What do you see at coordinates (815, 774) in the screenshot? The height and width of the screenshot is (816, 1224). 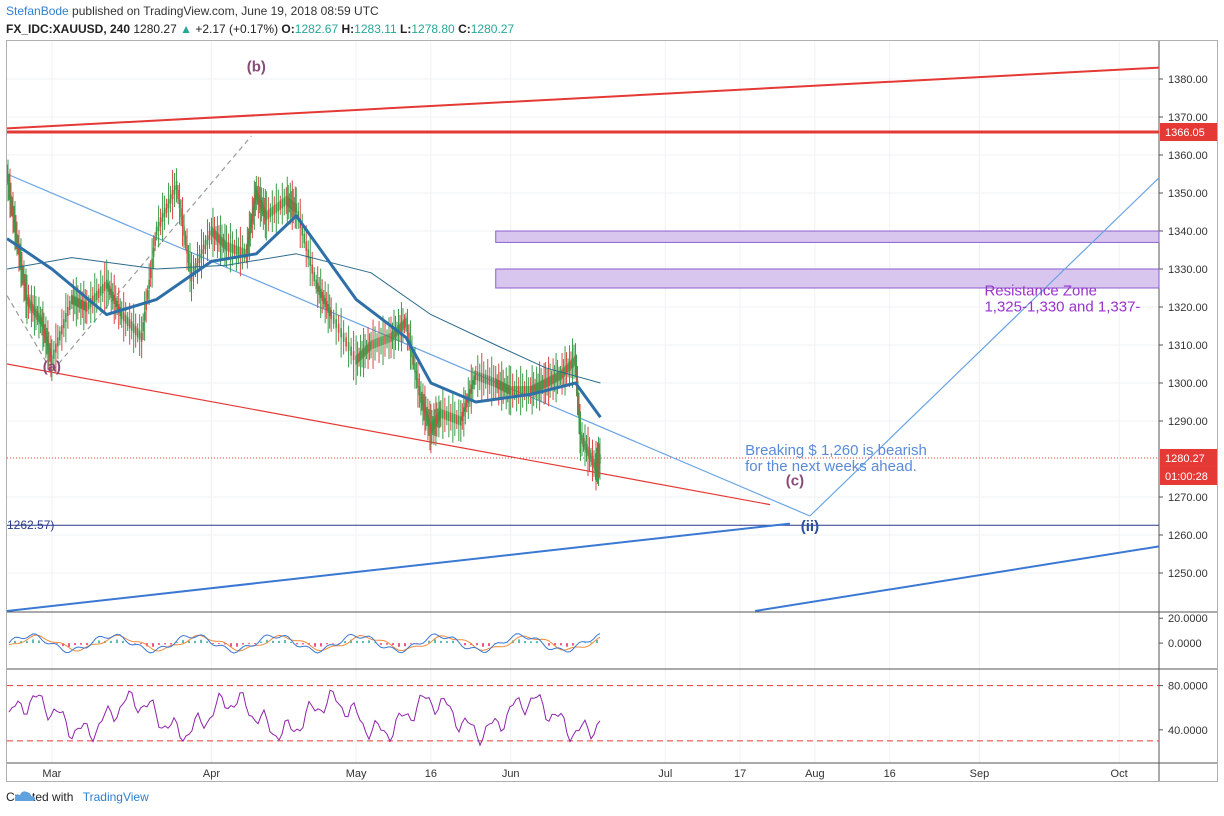 I see `time-tick-label: Aug` at bounding box center [815, 774].